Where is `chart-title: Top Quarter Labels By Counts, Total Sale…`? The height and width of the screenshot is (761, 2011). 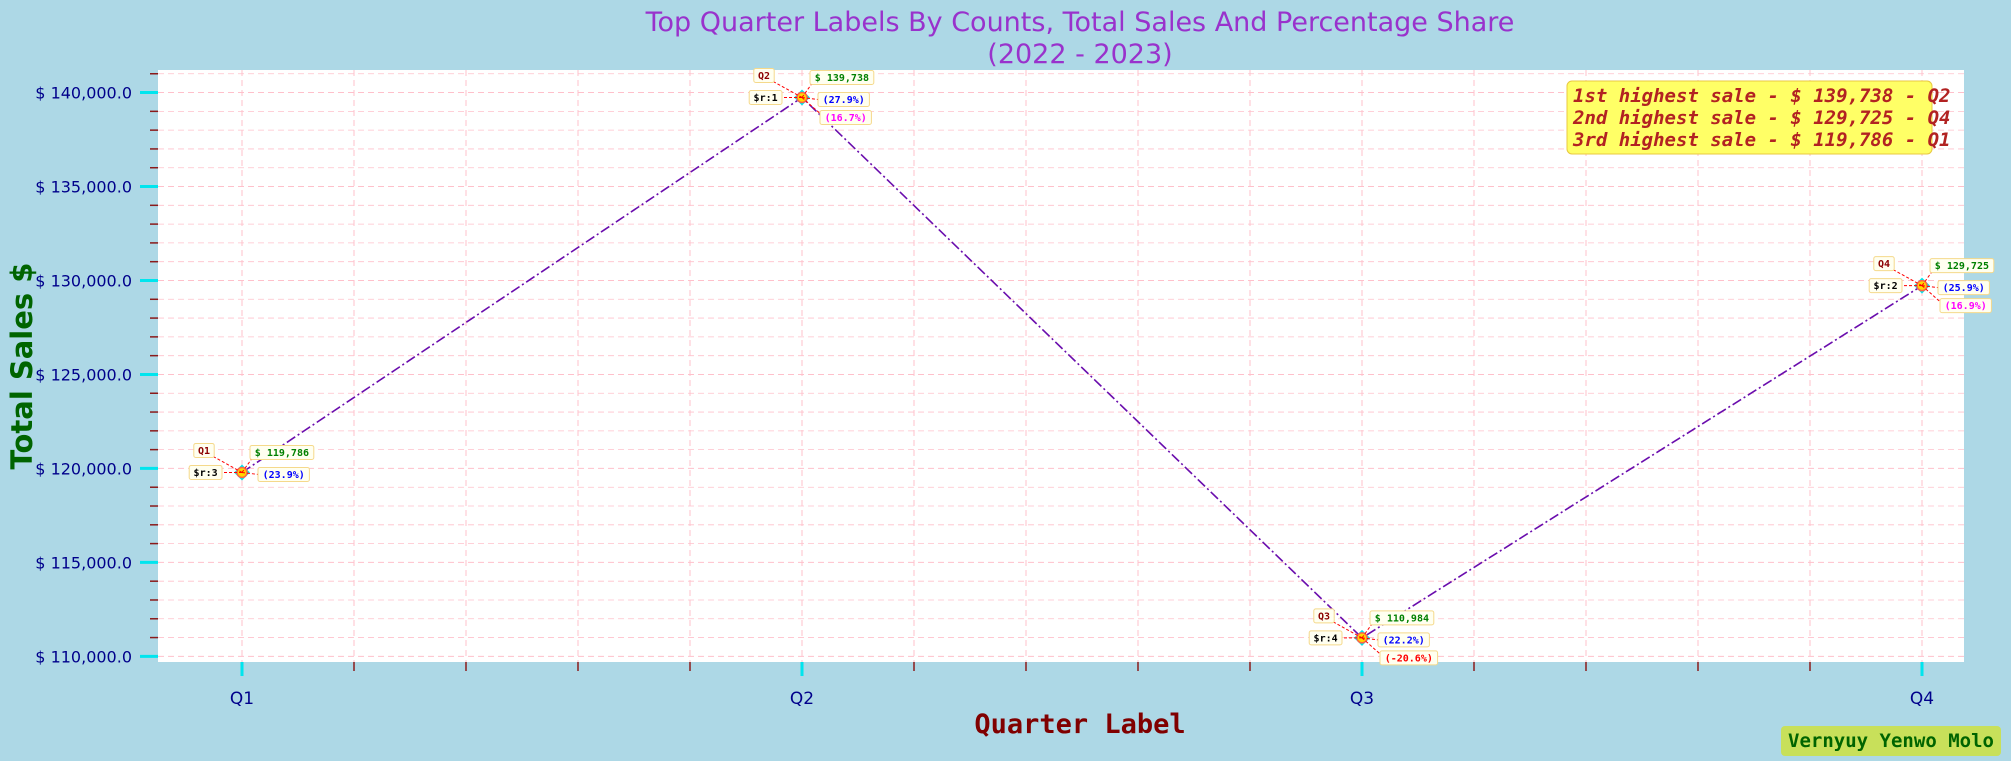 chart-title: Top Quarter Labels By Counts, Total Sale… is located at coordinates (1080, 22).